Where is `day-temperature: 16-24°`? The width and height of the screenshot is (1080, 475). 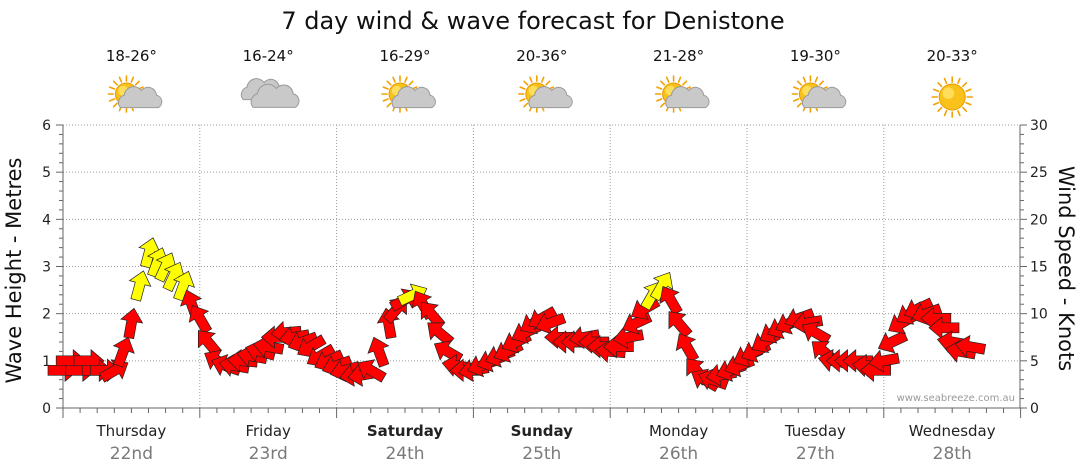 day-temperature: 16-24° is located at coordinates (268, 56).